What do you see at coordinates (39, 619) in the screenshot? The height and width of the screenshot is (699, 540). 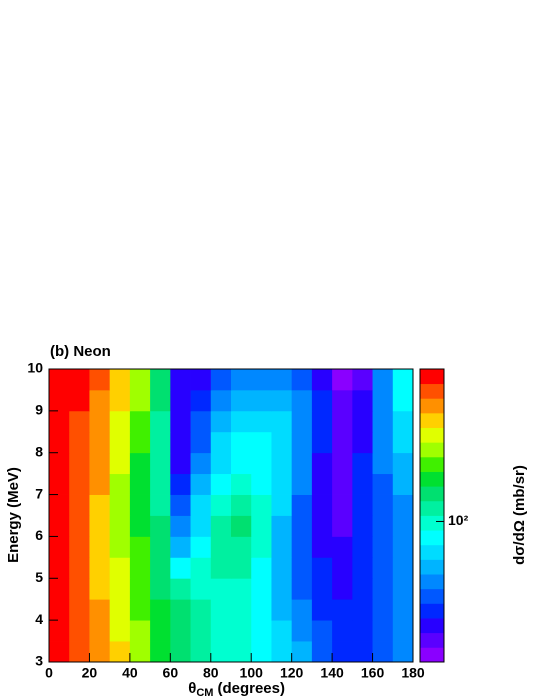 I see `y-tick-label: 4` at bounding box center [39, 619].